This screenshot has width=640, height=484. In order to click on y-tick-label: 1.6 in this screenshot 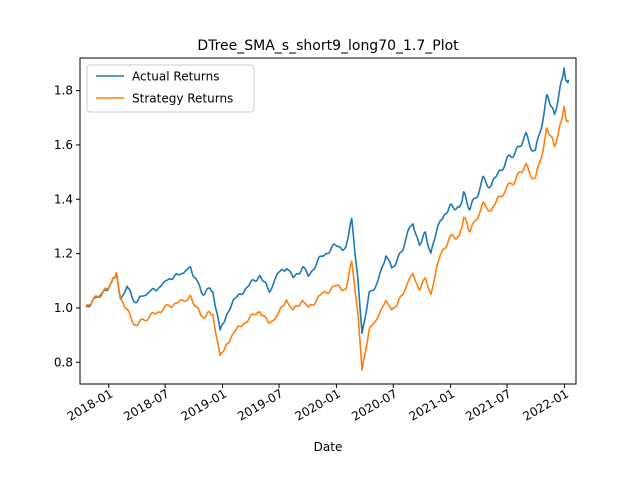, I will do `click(63, 145)`.